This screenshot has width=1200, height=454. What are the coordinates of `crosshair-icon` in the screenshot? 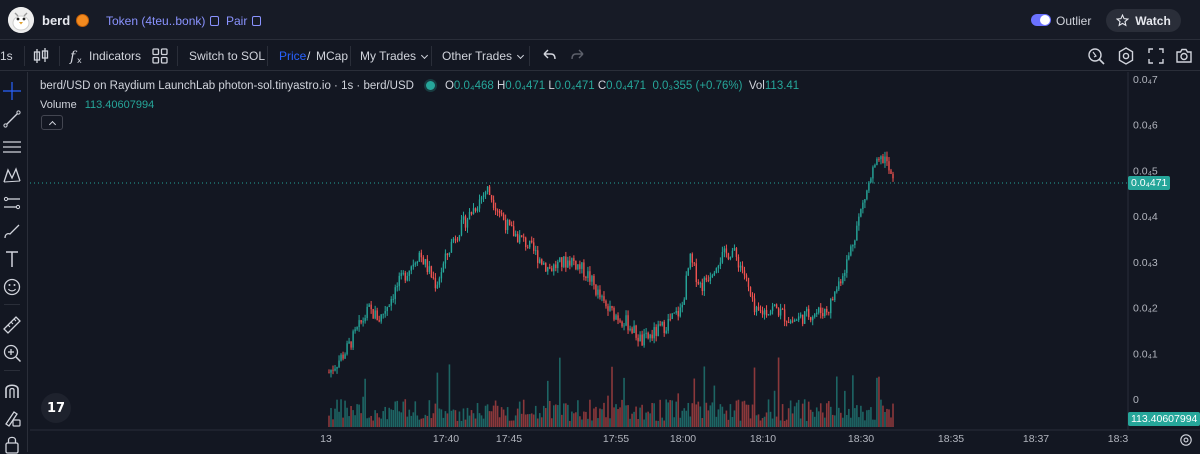 It's located at (12, 91).